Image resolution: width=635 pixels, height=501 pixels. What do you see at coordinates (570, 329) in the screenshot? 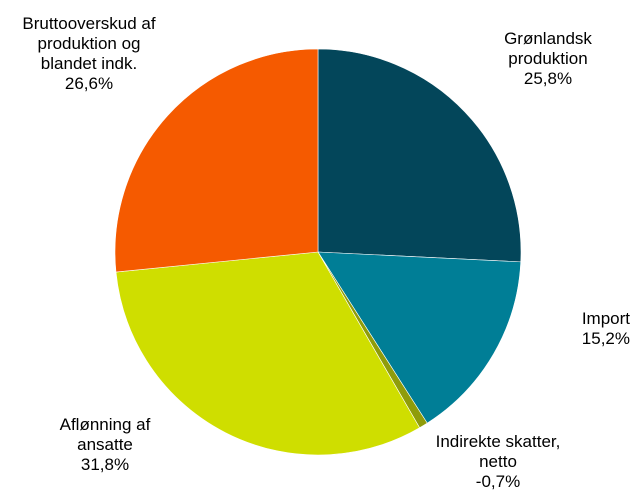
I see `label-import: Import 15,2%` at bounding box center [570, 329].